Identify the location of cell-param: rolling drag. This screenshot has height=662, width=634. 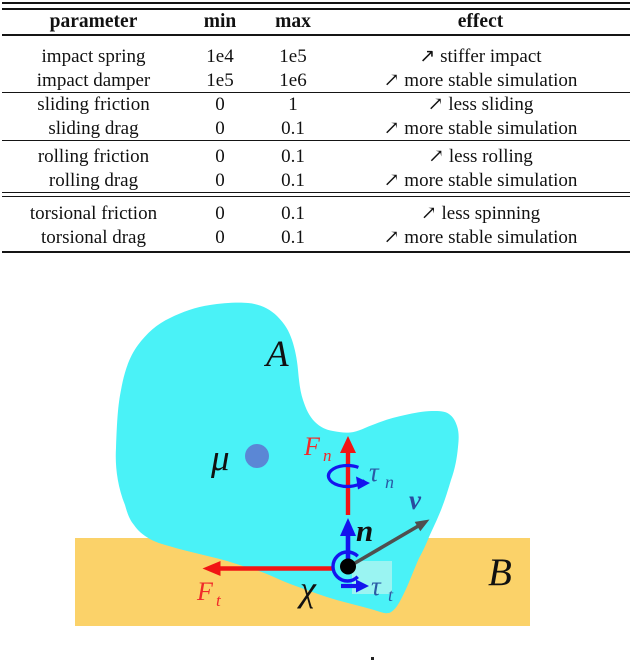
(93, 180).